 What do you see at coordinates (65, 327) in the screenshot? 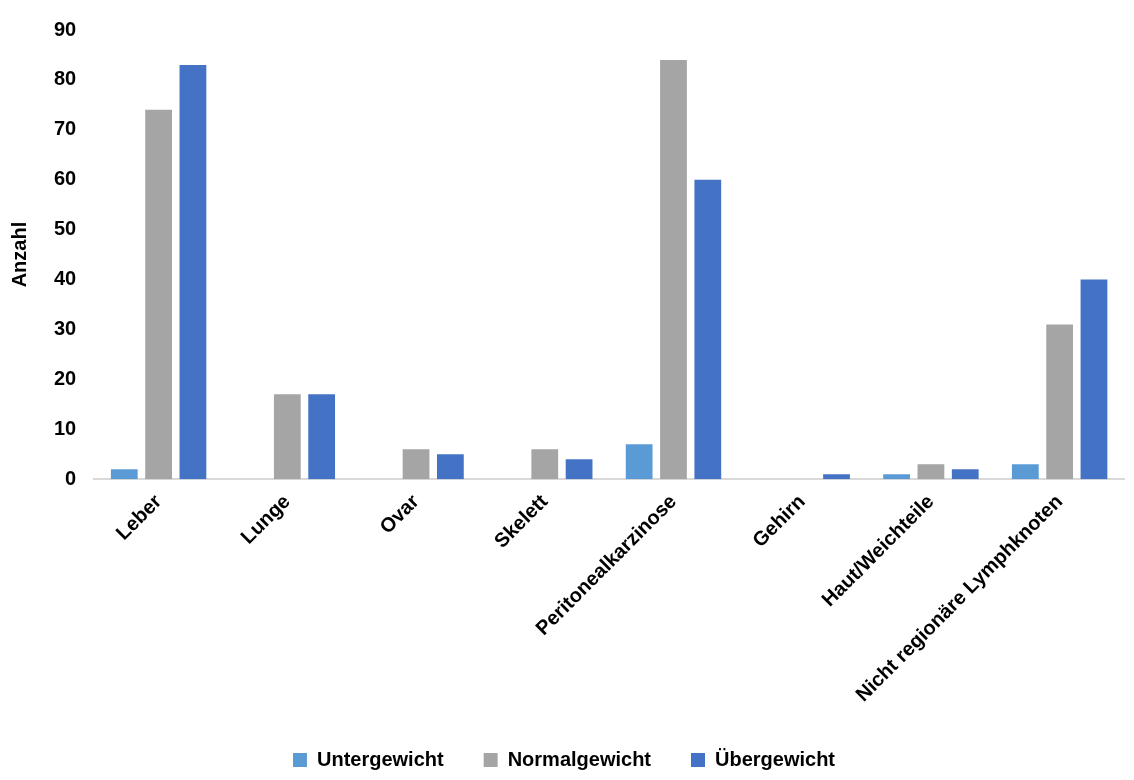
I see `y-tick-label: 30` at bounding box center [65, 327].